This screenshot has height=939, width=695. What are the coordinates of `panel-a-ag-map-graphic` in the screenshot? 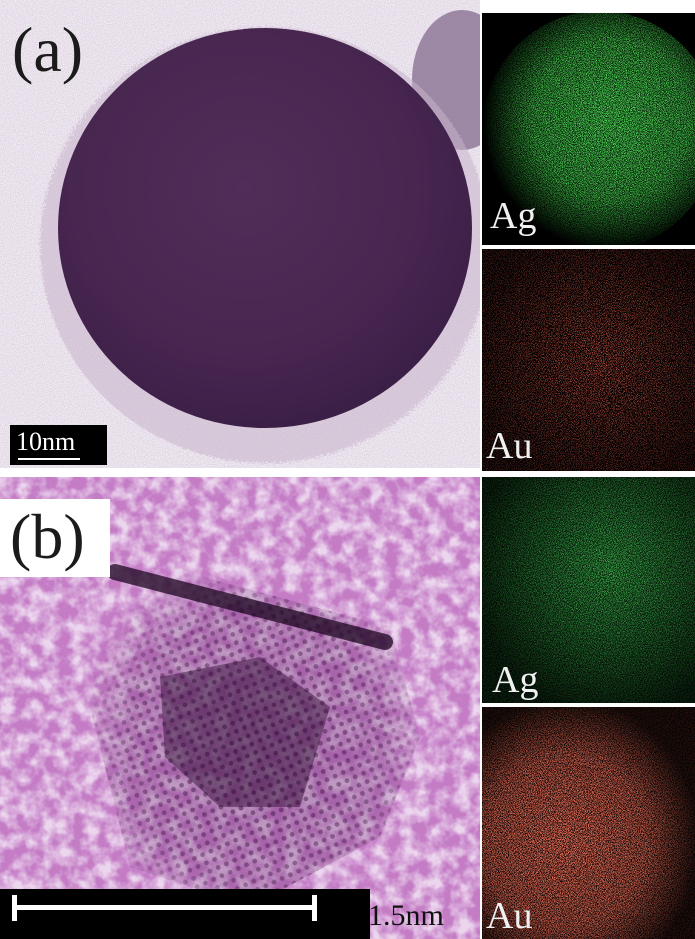 It's located at (588, 129).